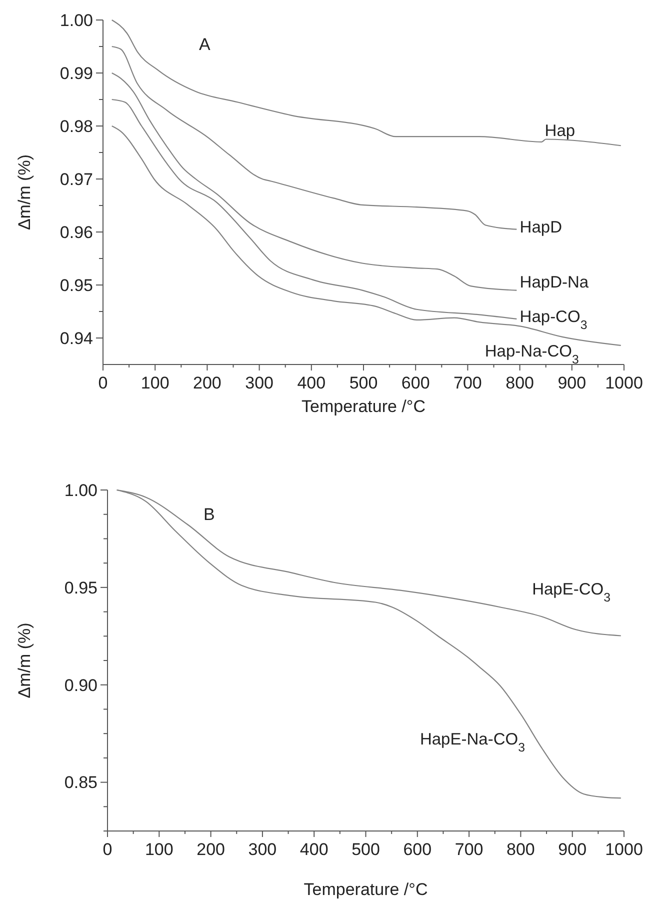 The height and width of the screenshot is (911, 657). Describe the element at coordinates (76, 73) in the screenshot. I see `y-tick-label: 0.99` at that location.